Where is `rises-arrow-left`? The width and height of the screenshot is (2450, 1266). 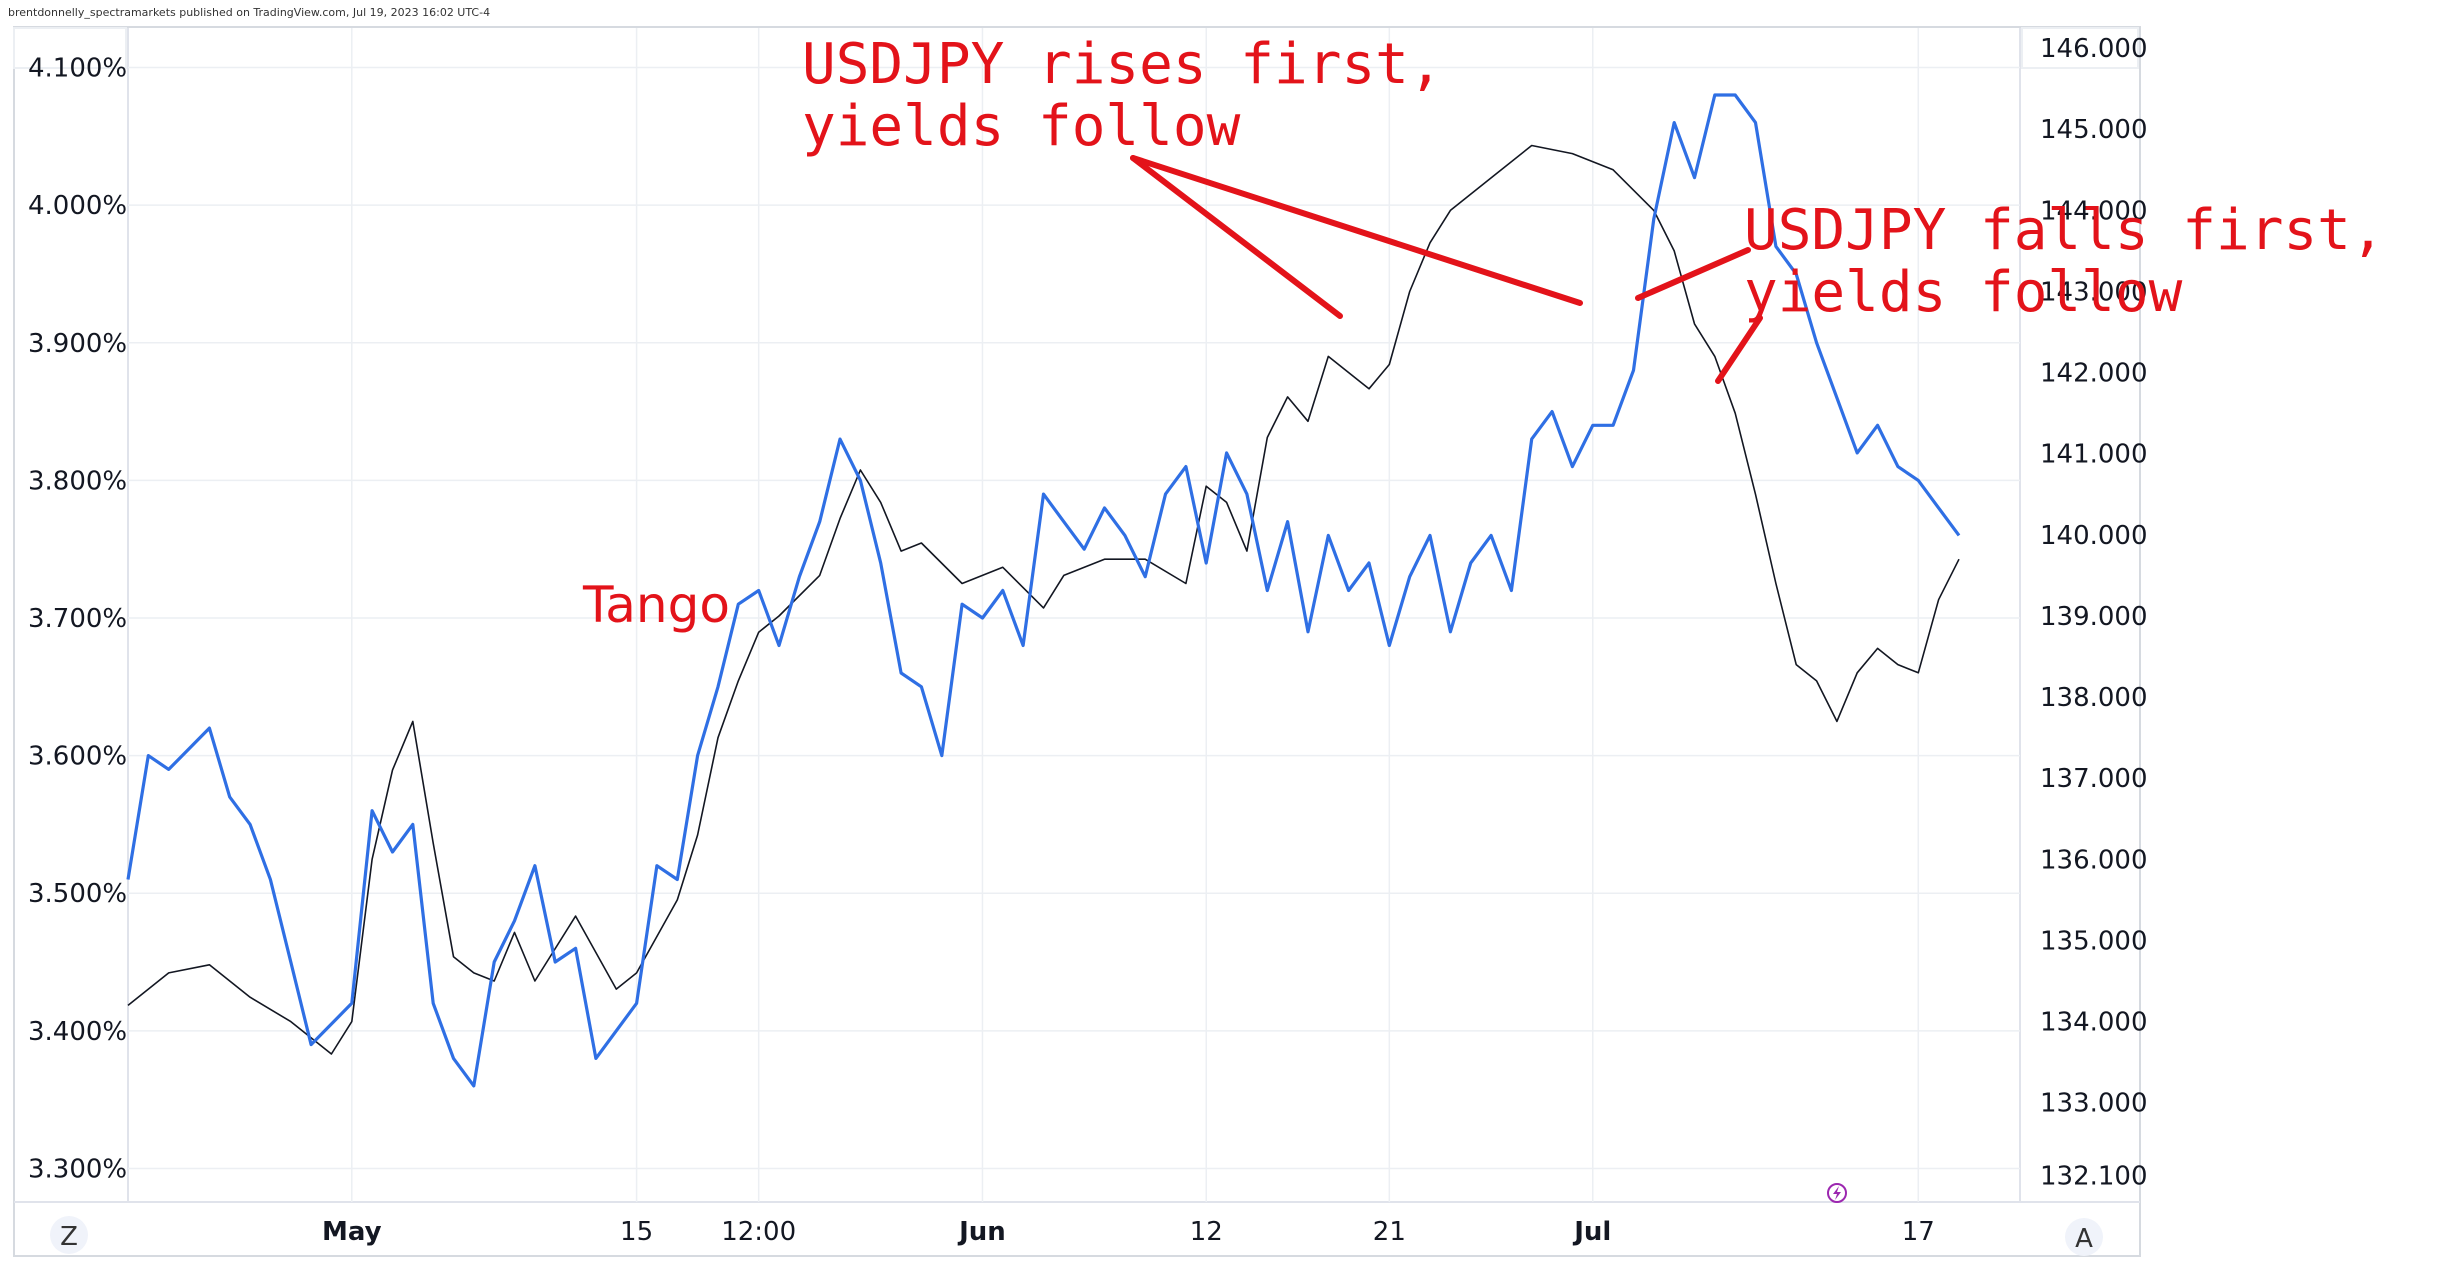
rises-arrow-left is located at coordinates (1236, 237).